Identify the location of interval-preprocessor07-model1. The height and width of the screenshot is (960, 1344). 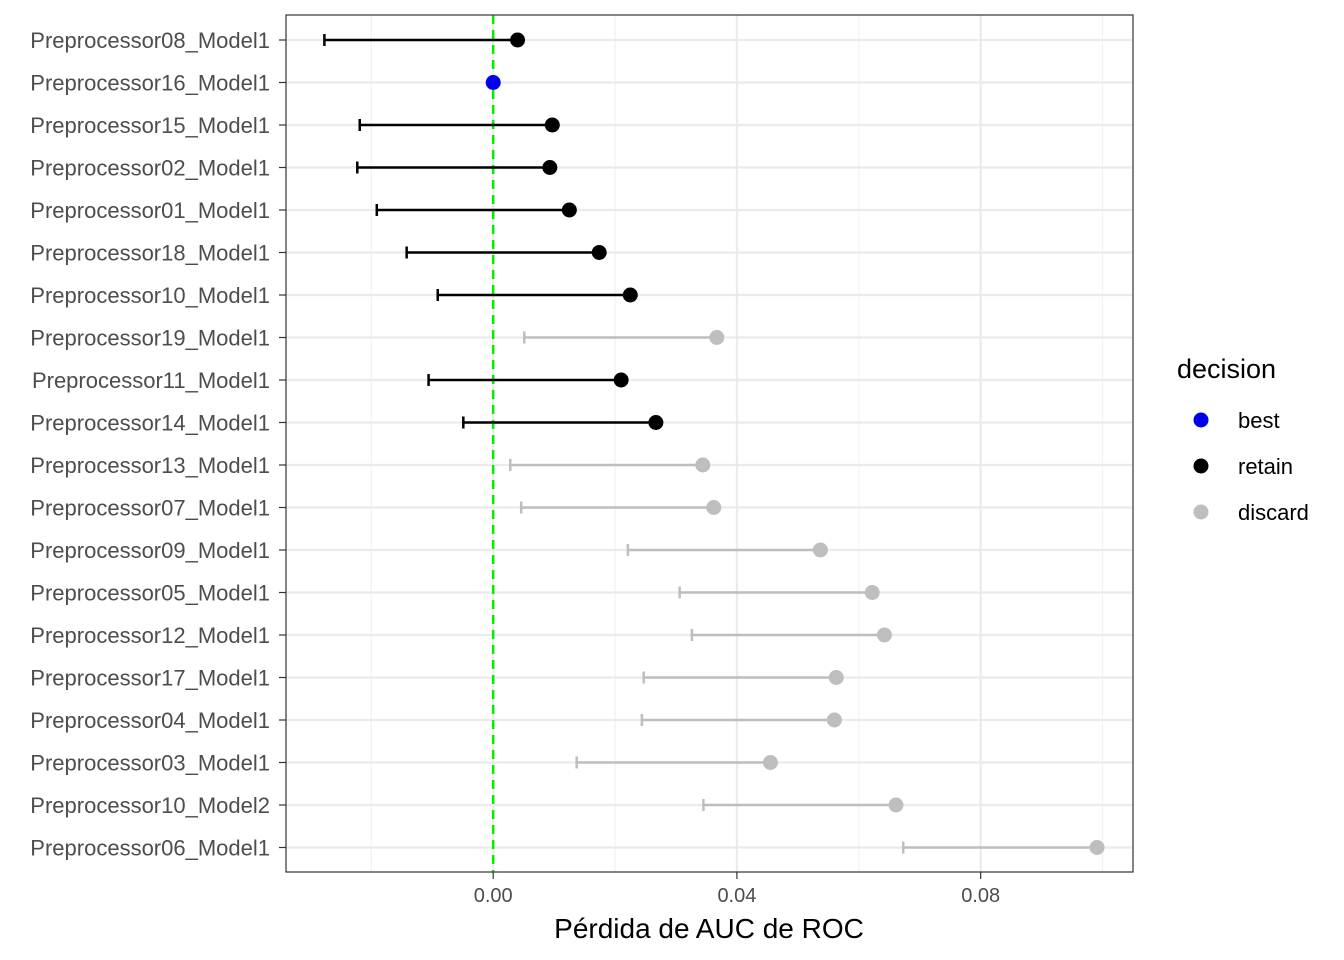
(620, 507).